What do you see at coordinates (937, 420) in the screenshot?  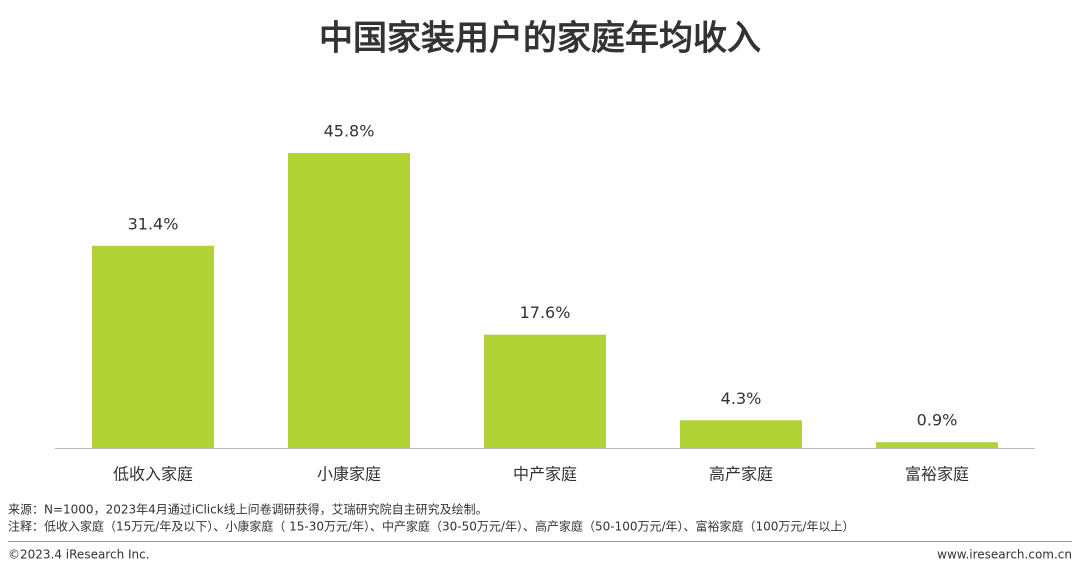 I see `value-label: 0.9%` at bounding box center [937, 420].